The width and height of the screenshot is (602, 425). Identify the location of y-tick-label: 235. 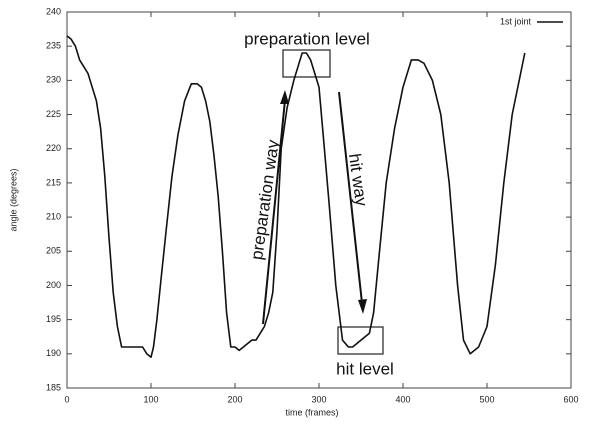
(53, 46).